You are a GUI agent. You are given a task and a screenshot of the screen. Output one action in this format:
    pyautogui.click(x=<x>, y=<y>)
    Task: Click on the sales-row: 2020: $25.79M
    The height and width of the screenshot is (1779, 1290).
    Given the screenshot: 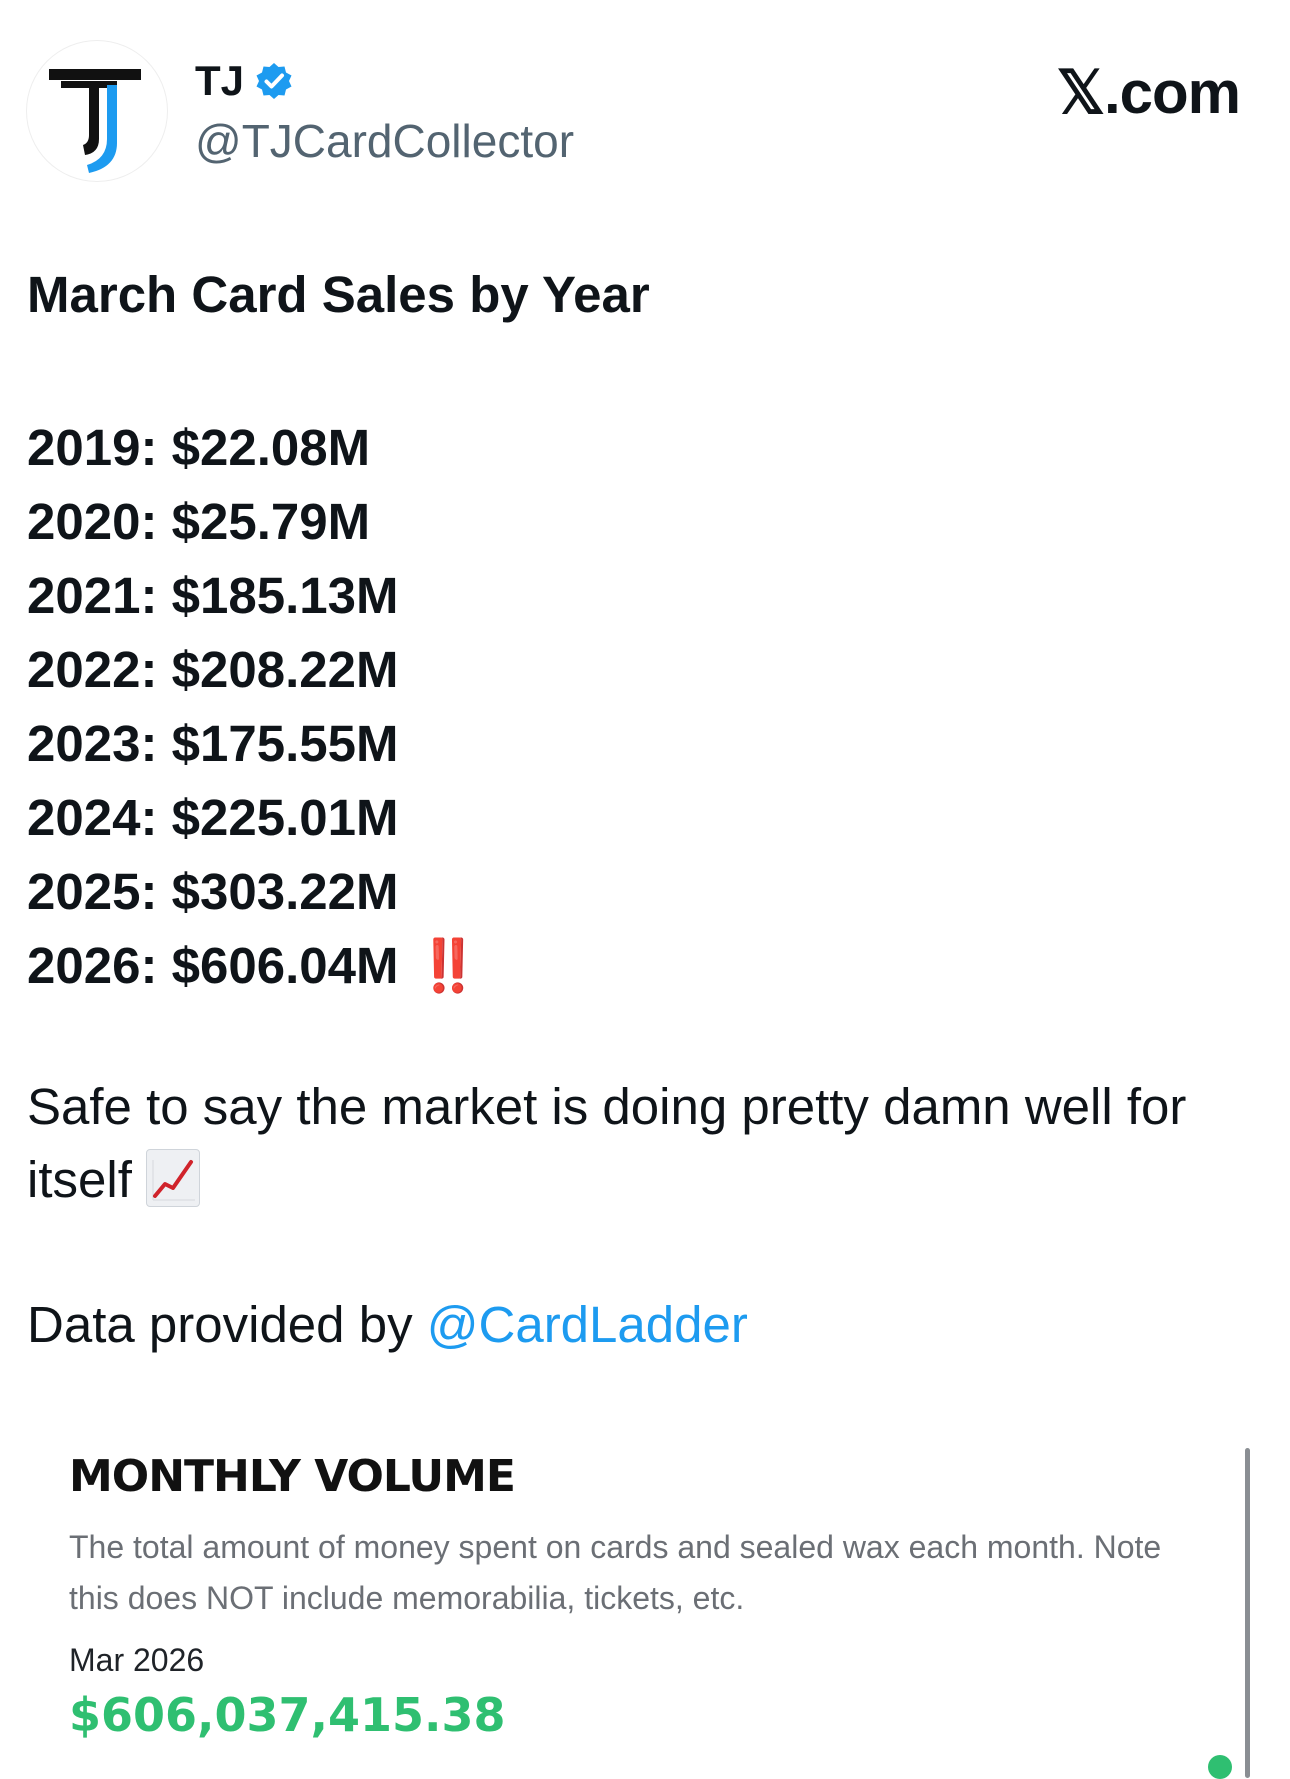 What is the action you would take?
    pyautogui.click(x=199, y=521)
    